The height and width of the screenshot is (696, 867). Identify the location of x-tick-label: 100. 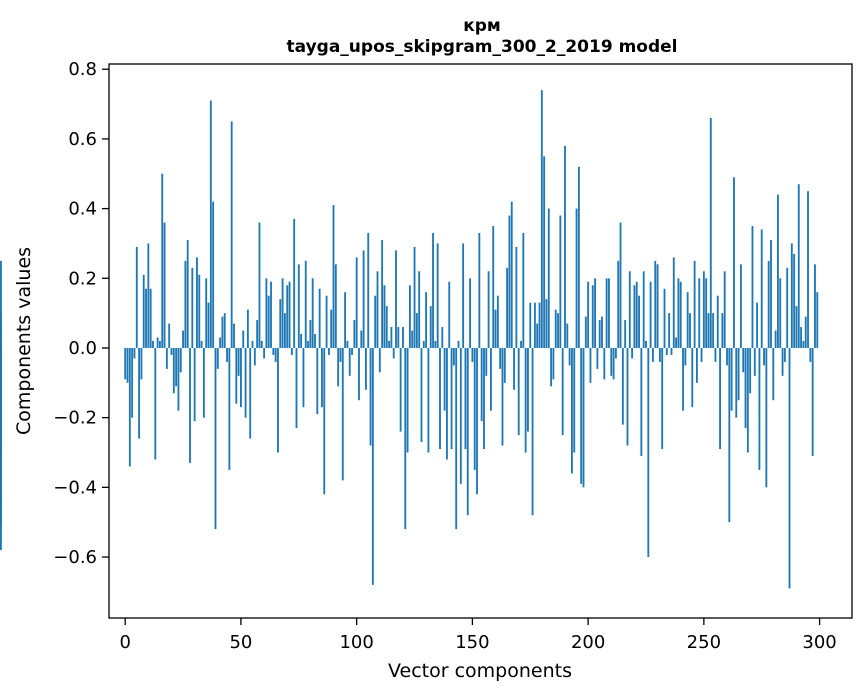
(356, 642).